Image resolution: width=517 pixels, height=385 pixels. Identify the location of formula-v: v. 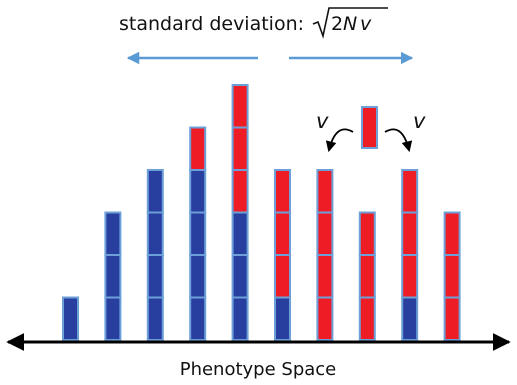
(366, 24).